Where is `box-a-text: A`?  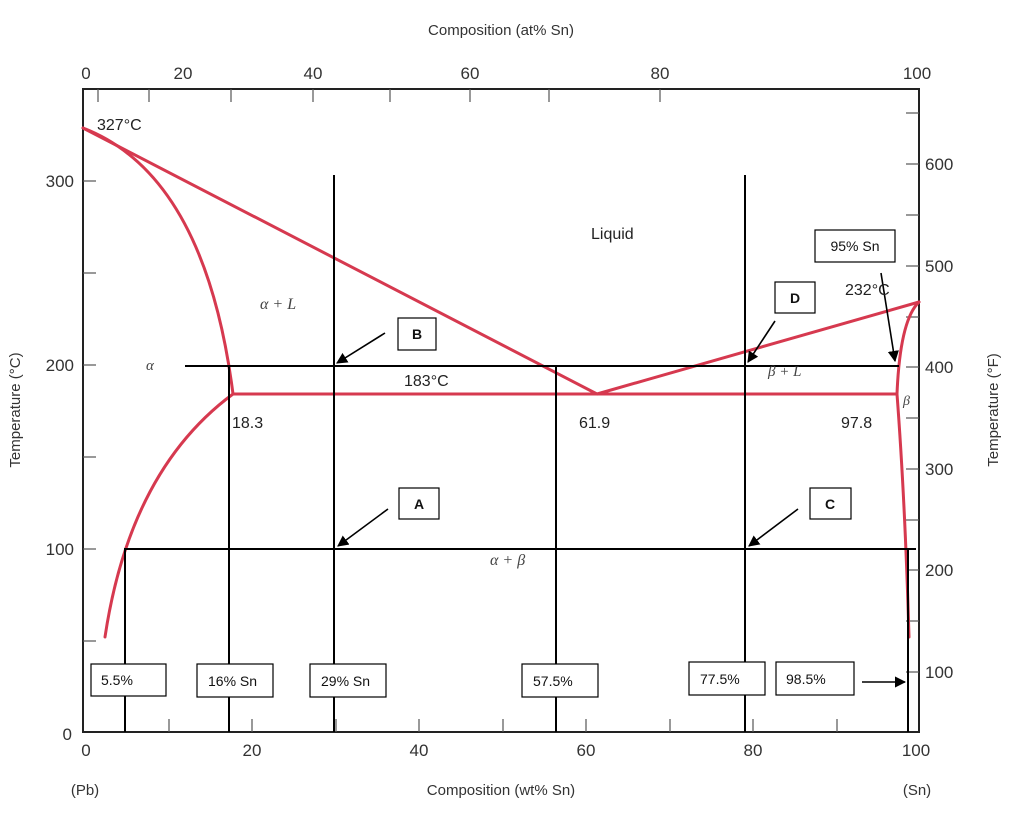 box-a-text: A is located at coordinates (419, 504).